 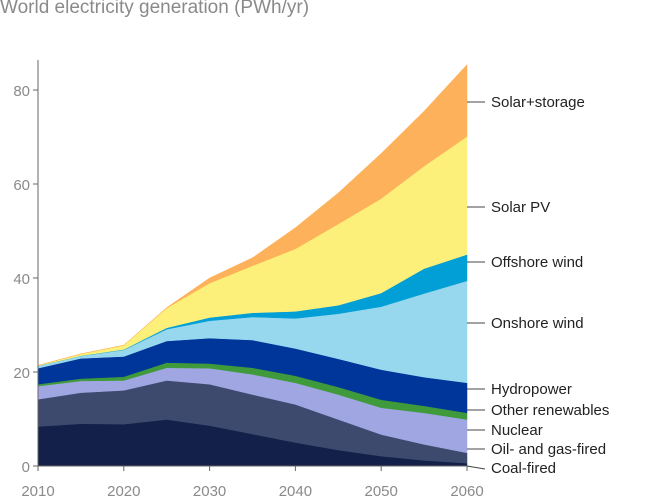 I want to click on x-tick-label: 2020, so click(x=123, y=491).